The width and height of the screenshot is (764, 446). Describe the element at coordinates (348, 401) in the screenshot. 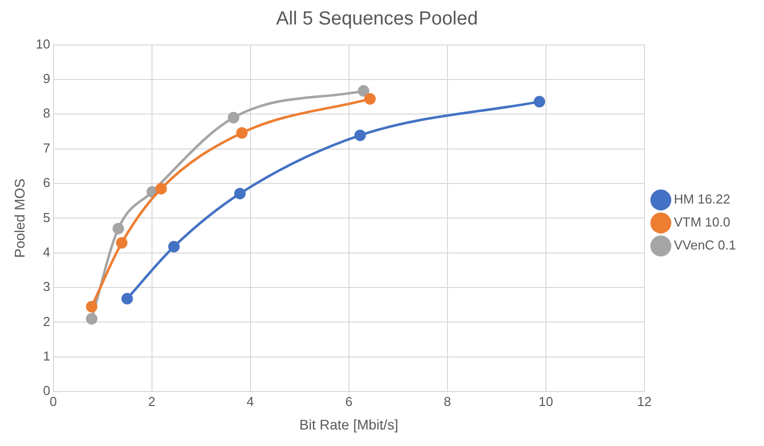

I see `x-tick-label: 6` at that location.